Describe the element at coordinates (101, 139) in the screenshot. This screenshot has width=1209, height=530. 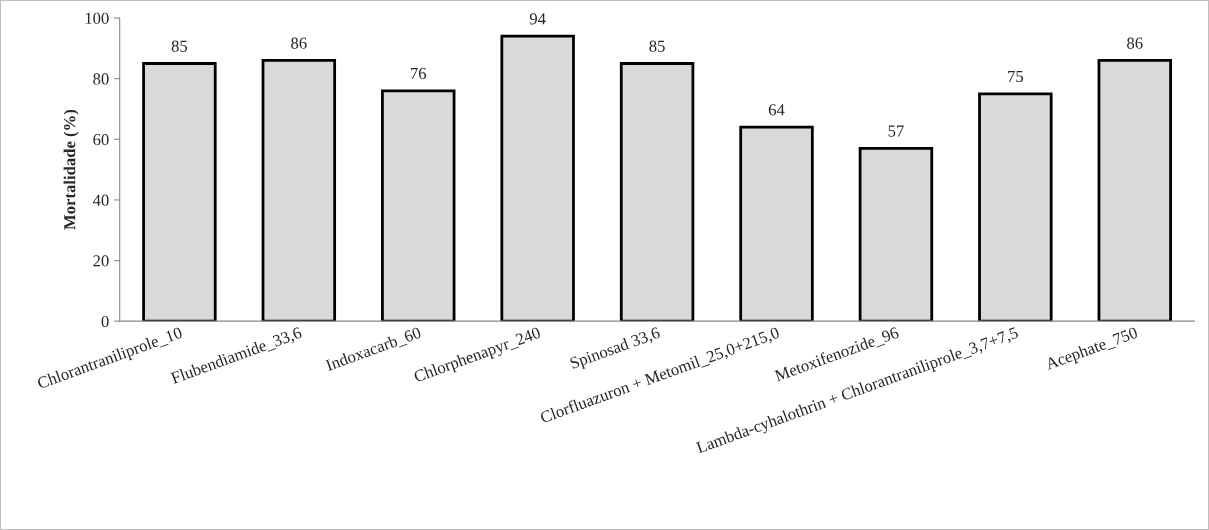
I see `y-tick-label: 60` at that location.